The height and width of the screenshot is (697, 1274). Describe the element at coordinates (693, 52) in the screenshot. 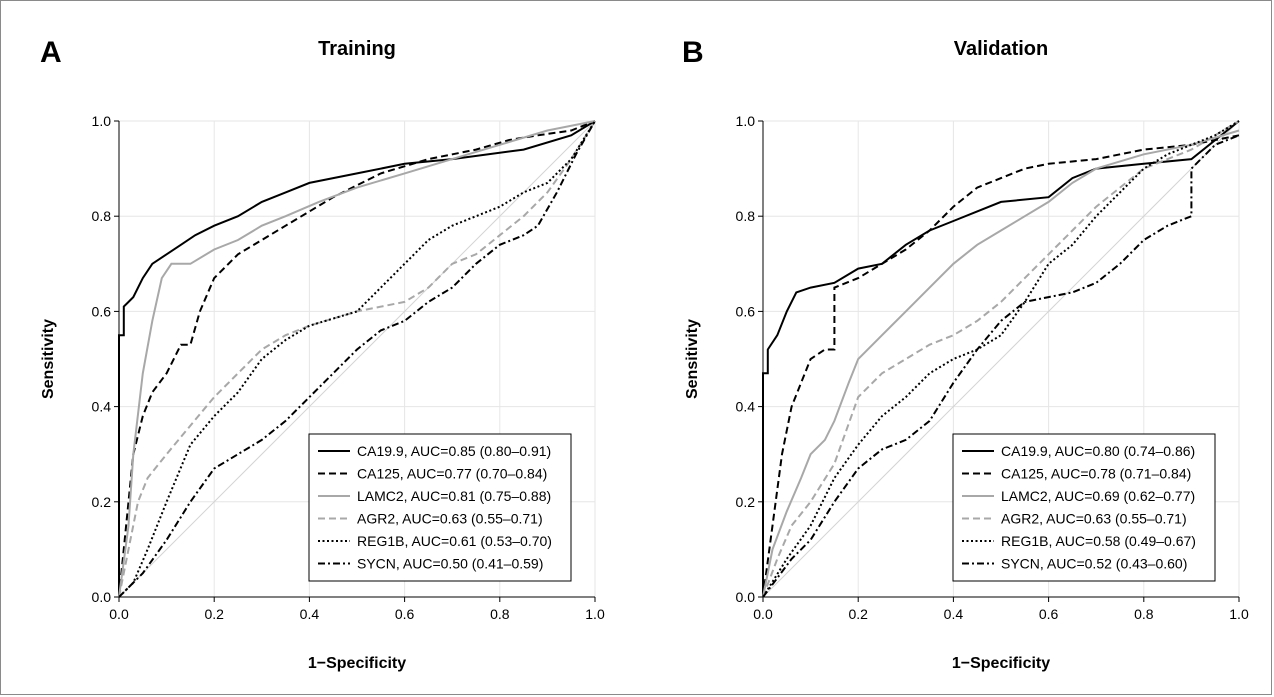

I see `panel-letter: B` at that location.